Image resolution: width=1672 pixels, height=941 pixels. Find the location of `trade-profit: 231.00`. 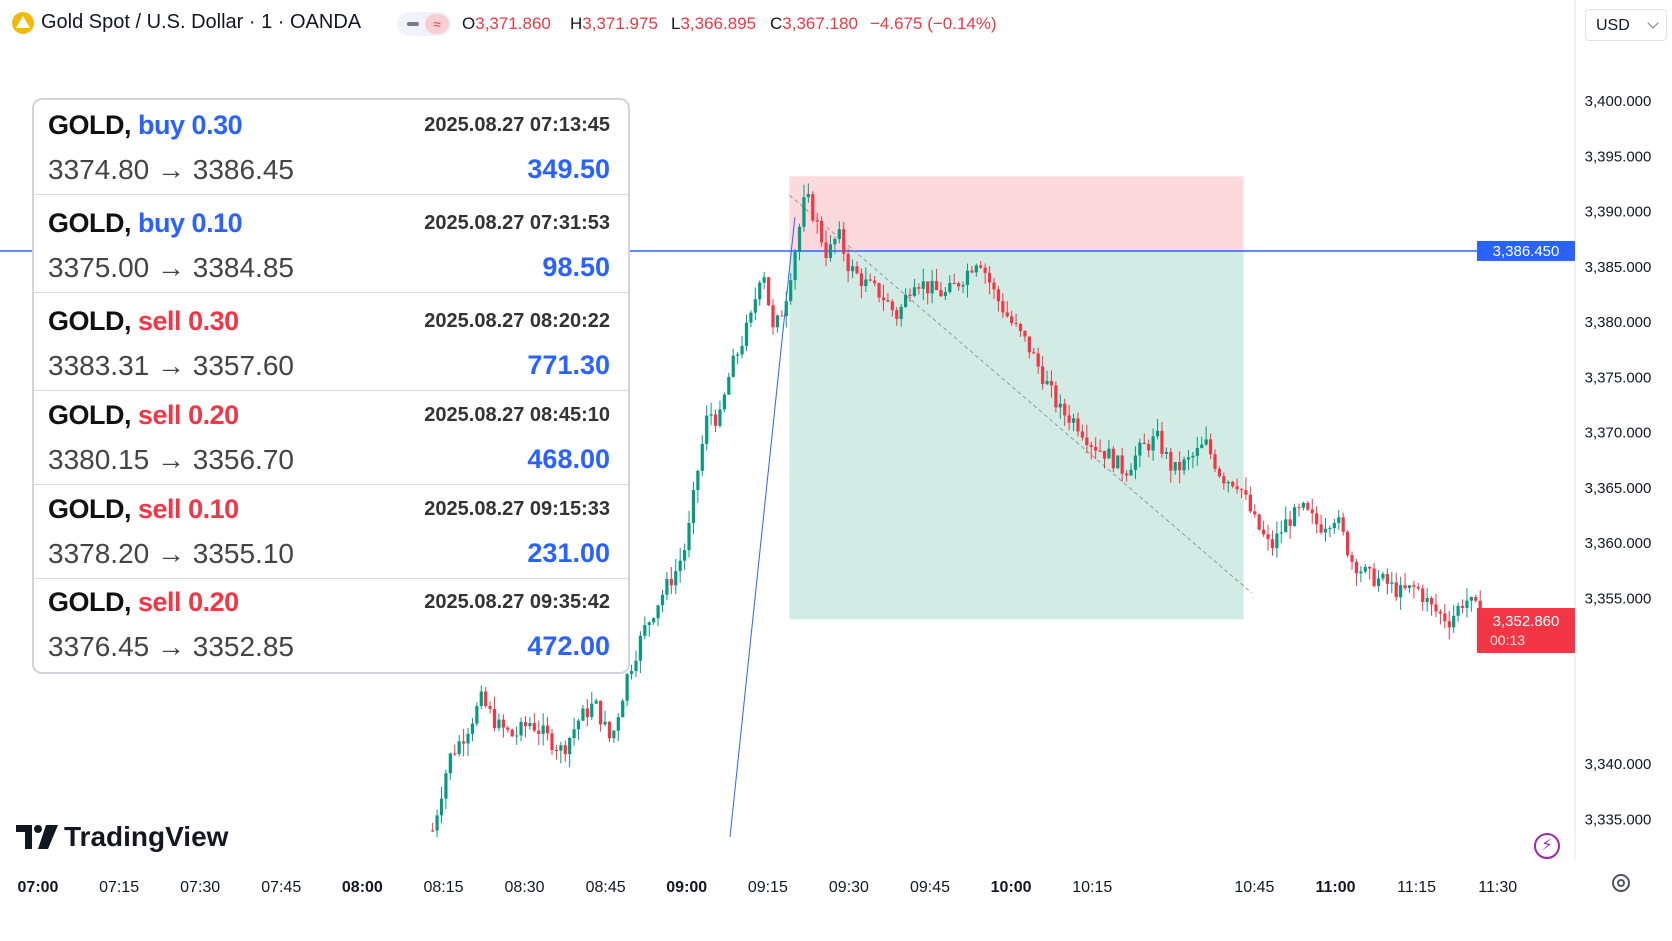

trade-profit: 231.00 is located at coordinates (568, 553).